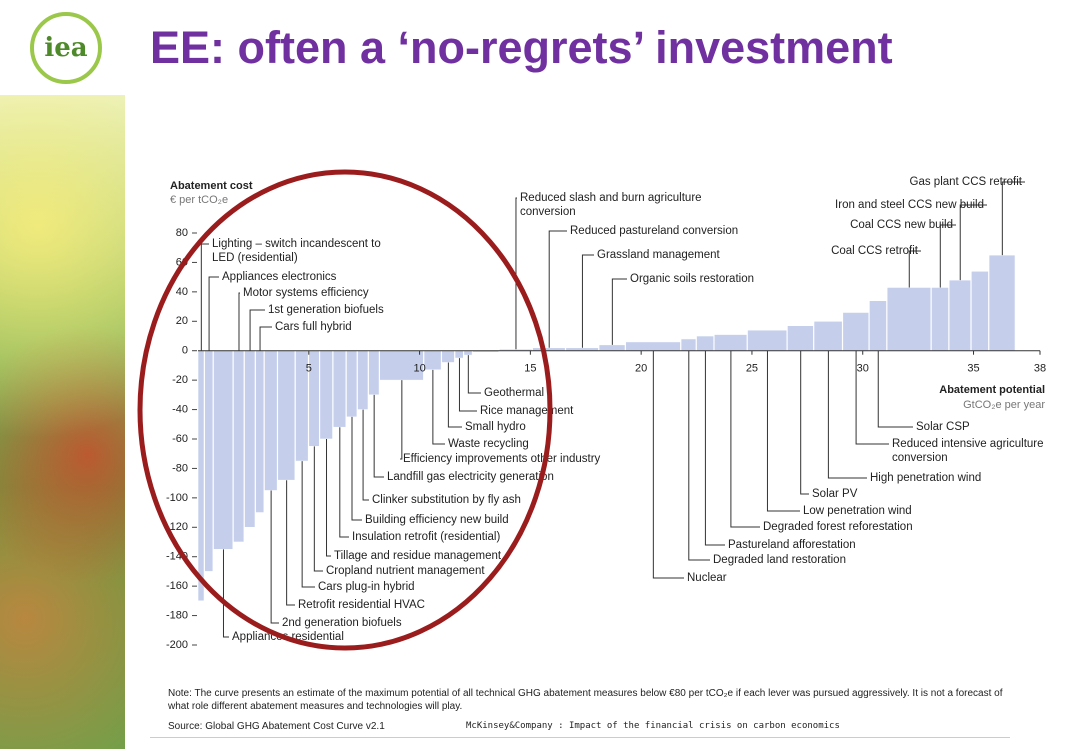 The width and height of the screenshot is (1065, 749). I want to click on bar-label: Iron and steel CCS new build, so click(909, 205).